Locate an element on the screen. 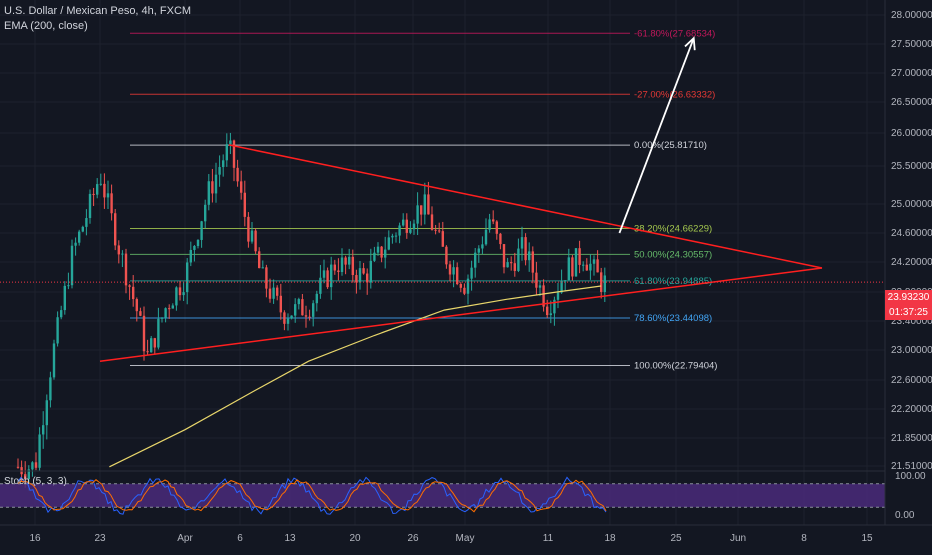 The image size is (932, 555). price-tick-label: 21.85000 is located at coordinates (911, 438).